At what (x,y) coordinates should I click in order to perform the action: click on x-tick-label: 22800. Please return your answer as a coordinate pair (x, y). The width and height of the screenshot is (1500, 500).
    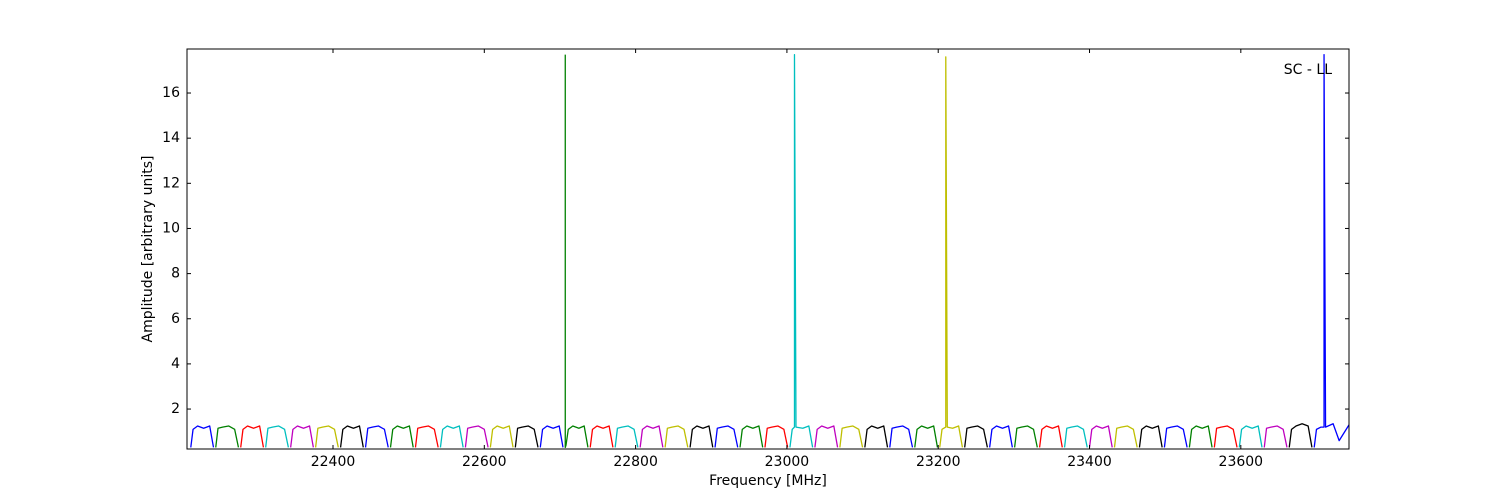
    Looking at the image, I should click on (635, 462).